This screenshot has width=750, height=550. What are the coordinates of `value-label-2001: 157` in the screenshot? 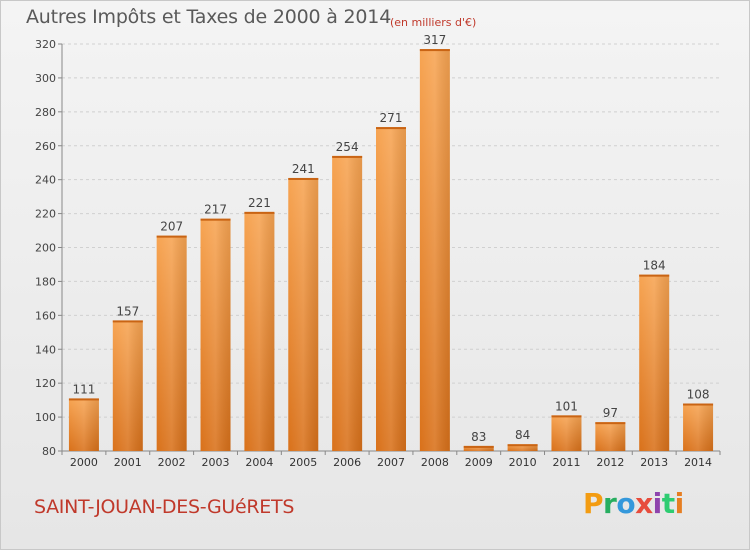 It's located at (127, 311).